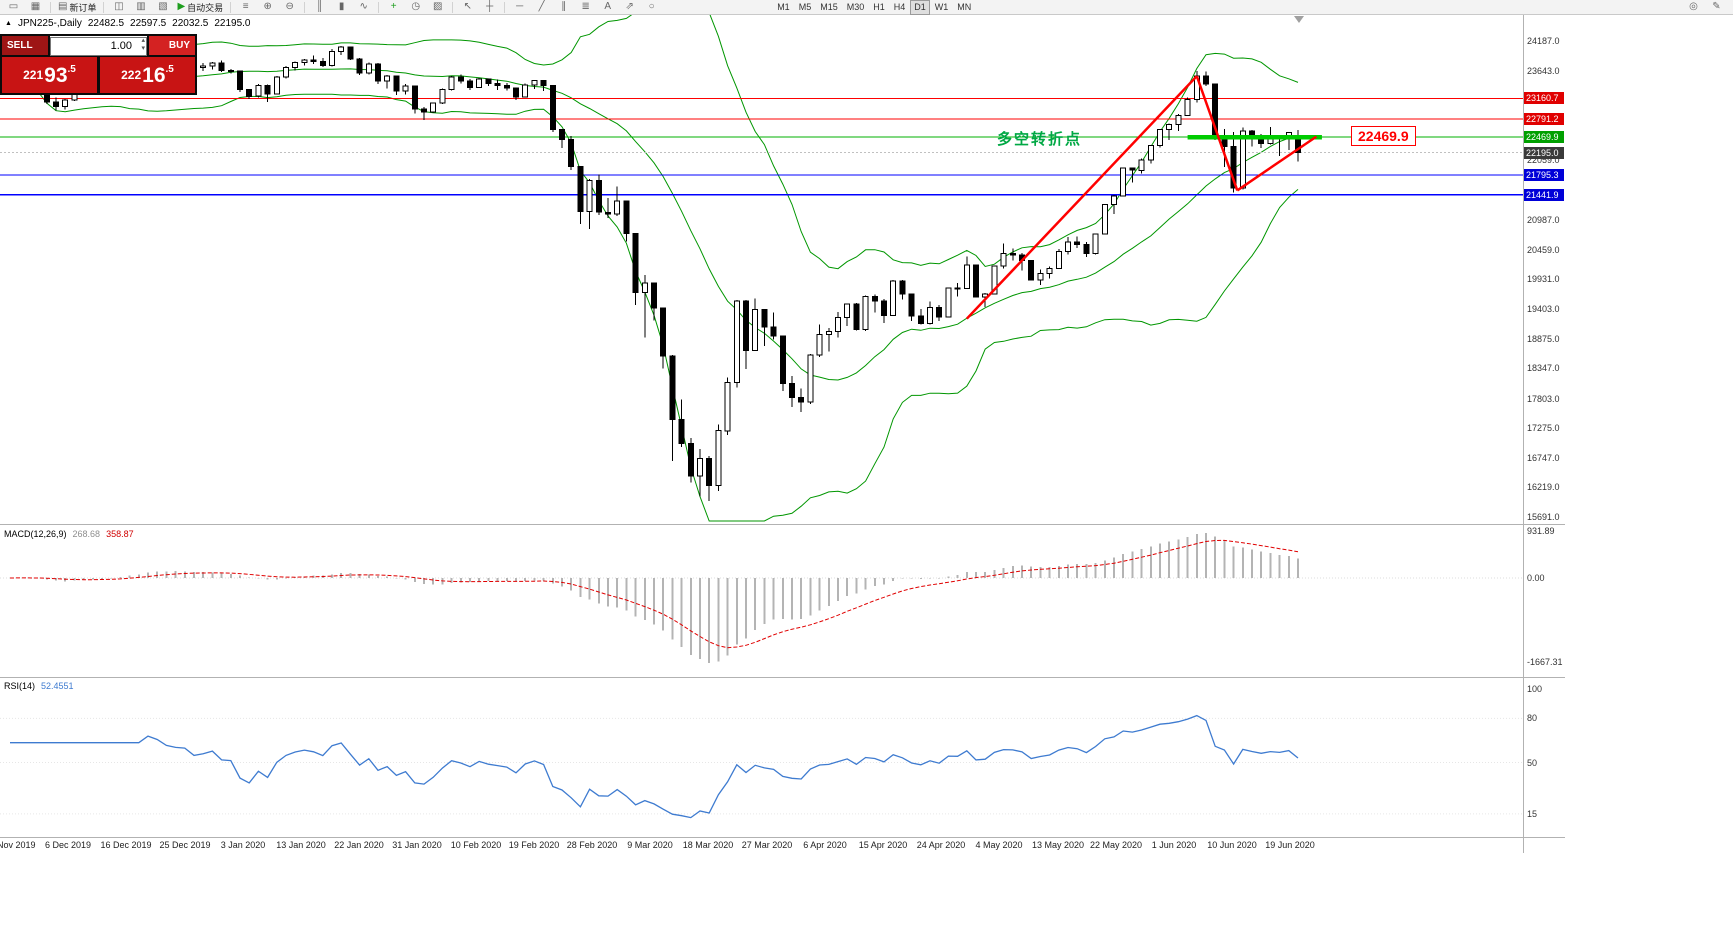  I want to click on date-axis-label: 10 Feb 2020, so click(476, 845).